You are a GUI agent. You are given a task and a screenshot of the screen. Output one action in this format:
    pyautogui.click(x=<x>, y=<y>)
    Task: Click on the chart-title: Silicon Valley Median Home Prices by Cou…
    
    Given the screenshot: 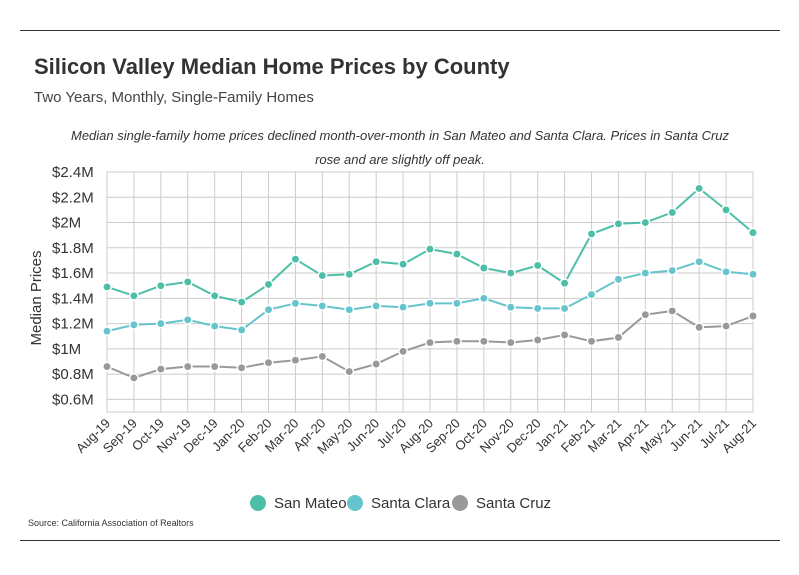 What is the action you would take?
    pyautogui.click(x=272, y=66)
    